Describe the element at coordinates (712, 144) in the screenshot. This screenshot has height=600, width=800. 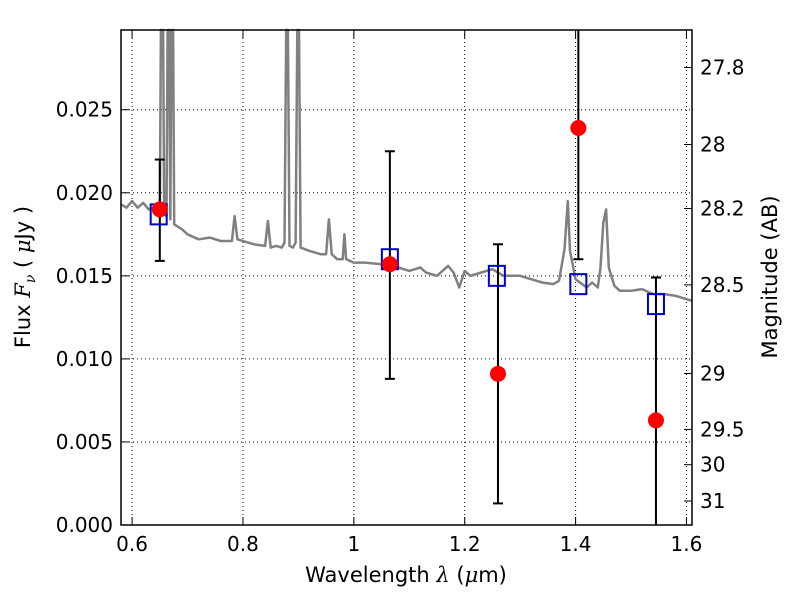
I see `magnitude-tick-label: 28` at that location.